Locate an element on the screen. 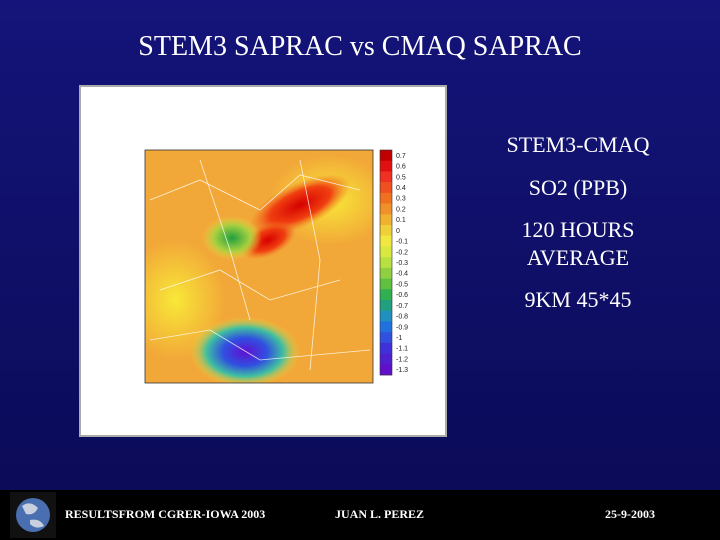 This screenshot has width=720, height=540. colorbar-label: 0.5 is located at coordinates (401, 177).